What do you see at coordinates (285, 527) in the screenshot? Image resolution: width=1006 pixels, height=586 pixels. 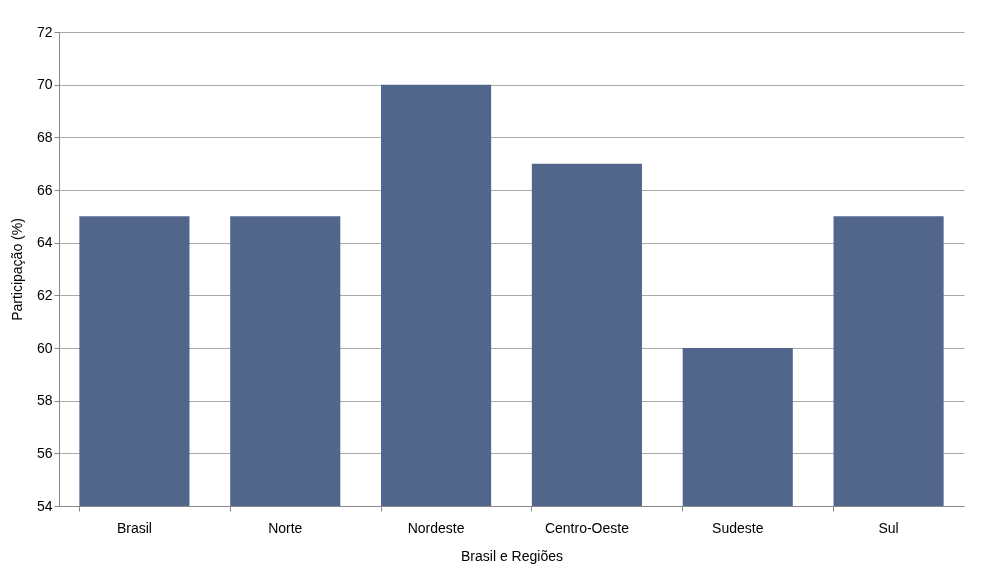 I see `x-tick-label: Norte` at bounding box center [285, 527].